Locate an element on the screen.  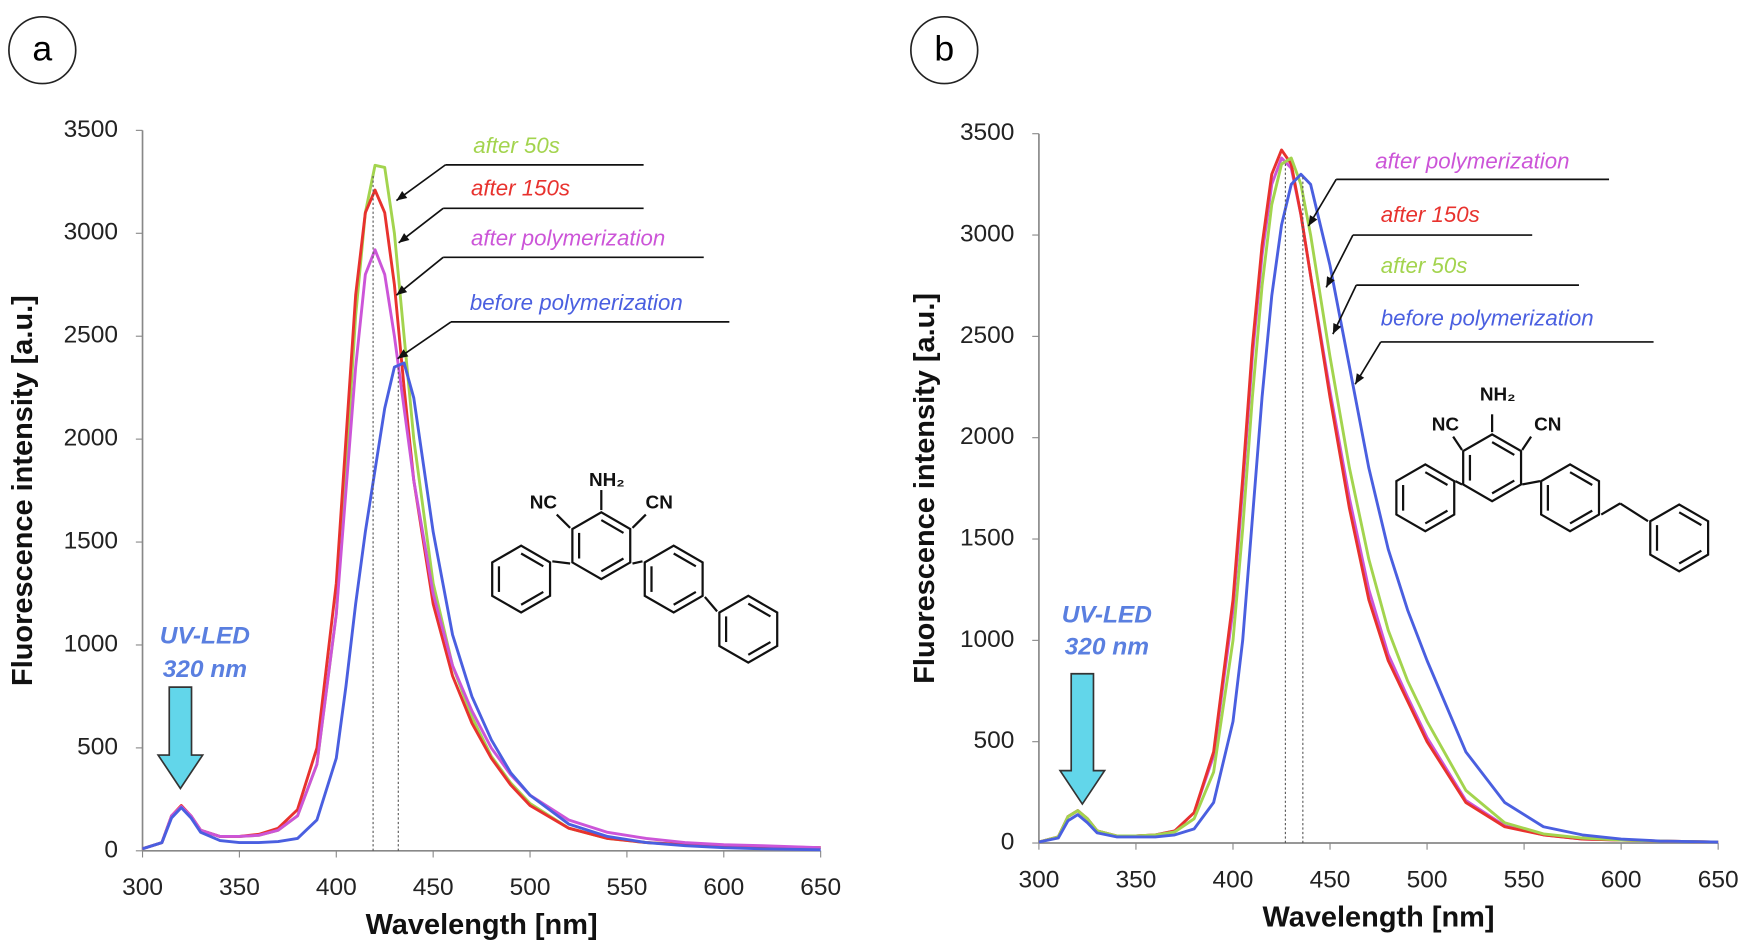
label-arrow is located at coordinates (424, 340).